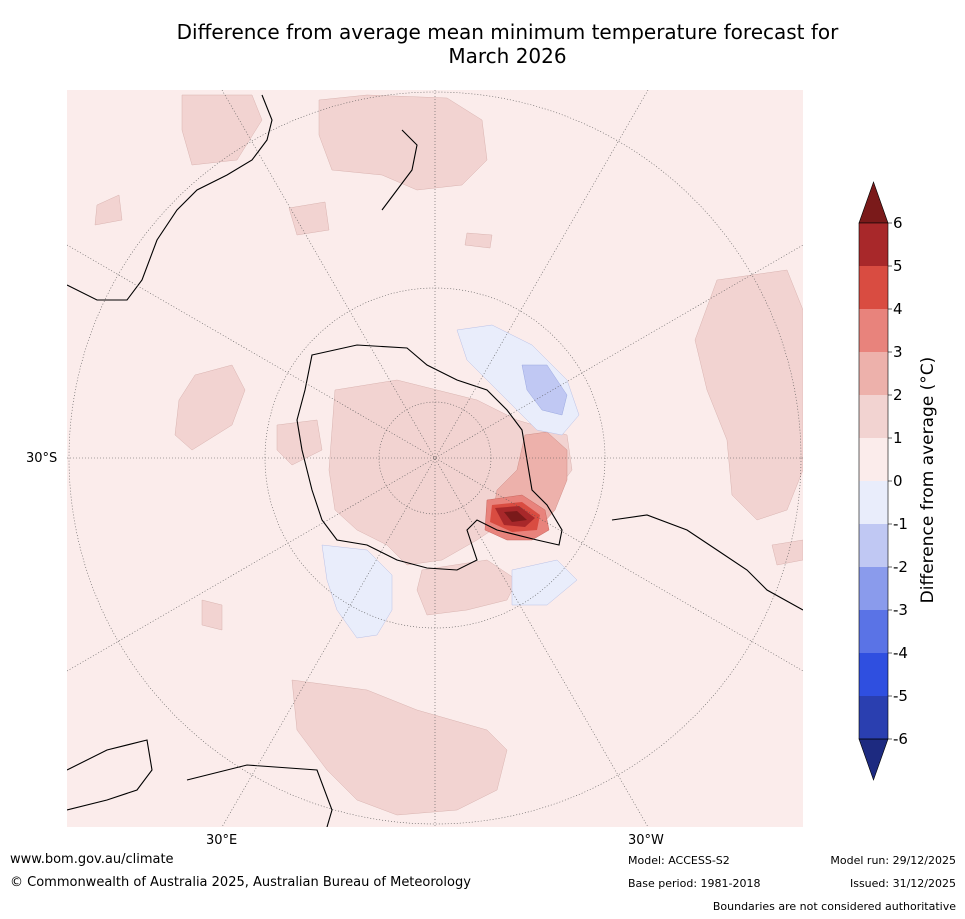 The image size is (965, 919). What do you see at coordinates (900, 610) in the screenshot?
I see `colorbar-tick-label: -3` at bounding box center [900, 610].